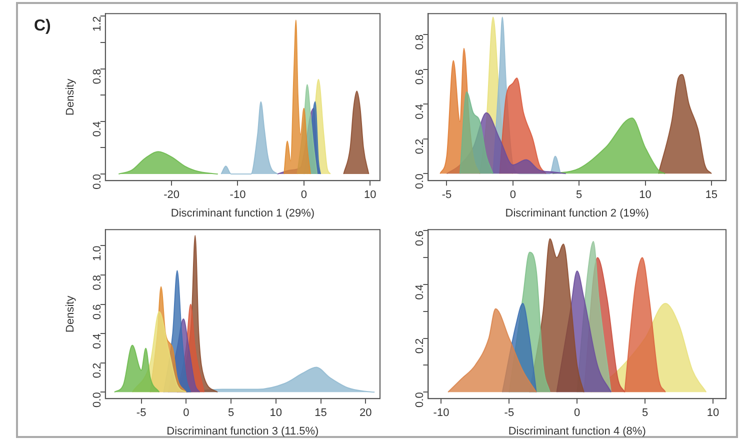 The image size is (753, 443). What do you see at coordinates (97, 254) in the screenshot?
I see `y-tick-label: 1.0` at bounding box center [97, 254].